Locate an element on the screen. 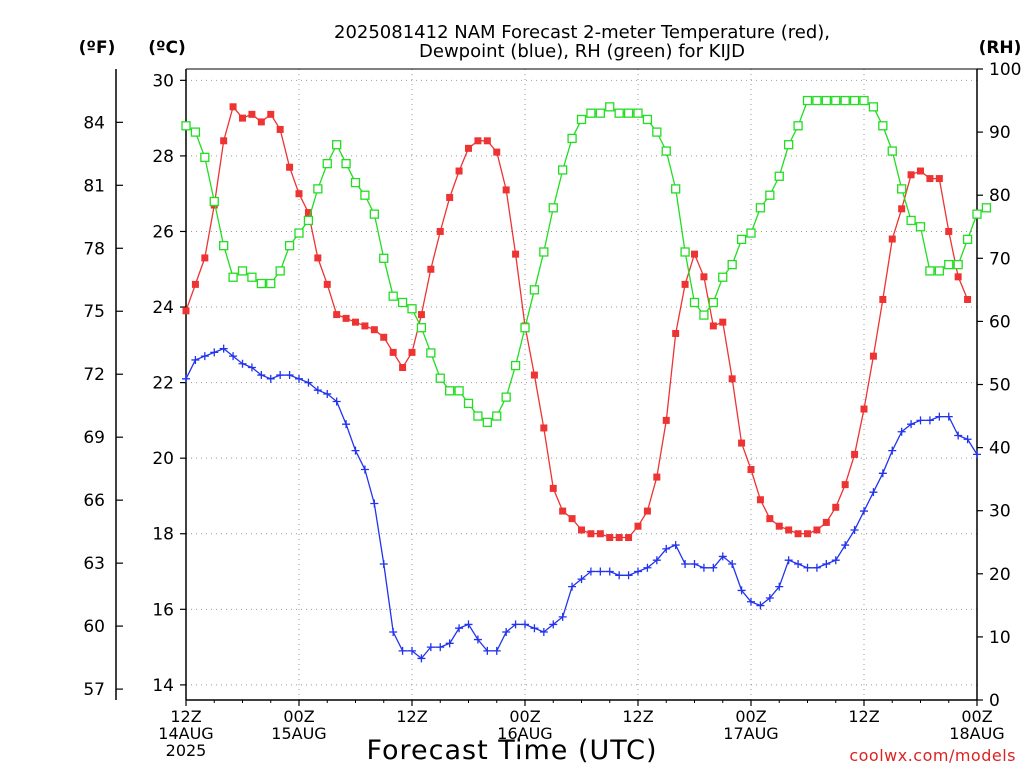 The height and width of the screenshot is (768, 1024). x-tick-label: 16AUG is located at coordinates (524, 733).